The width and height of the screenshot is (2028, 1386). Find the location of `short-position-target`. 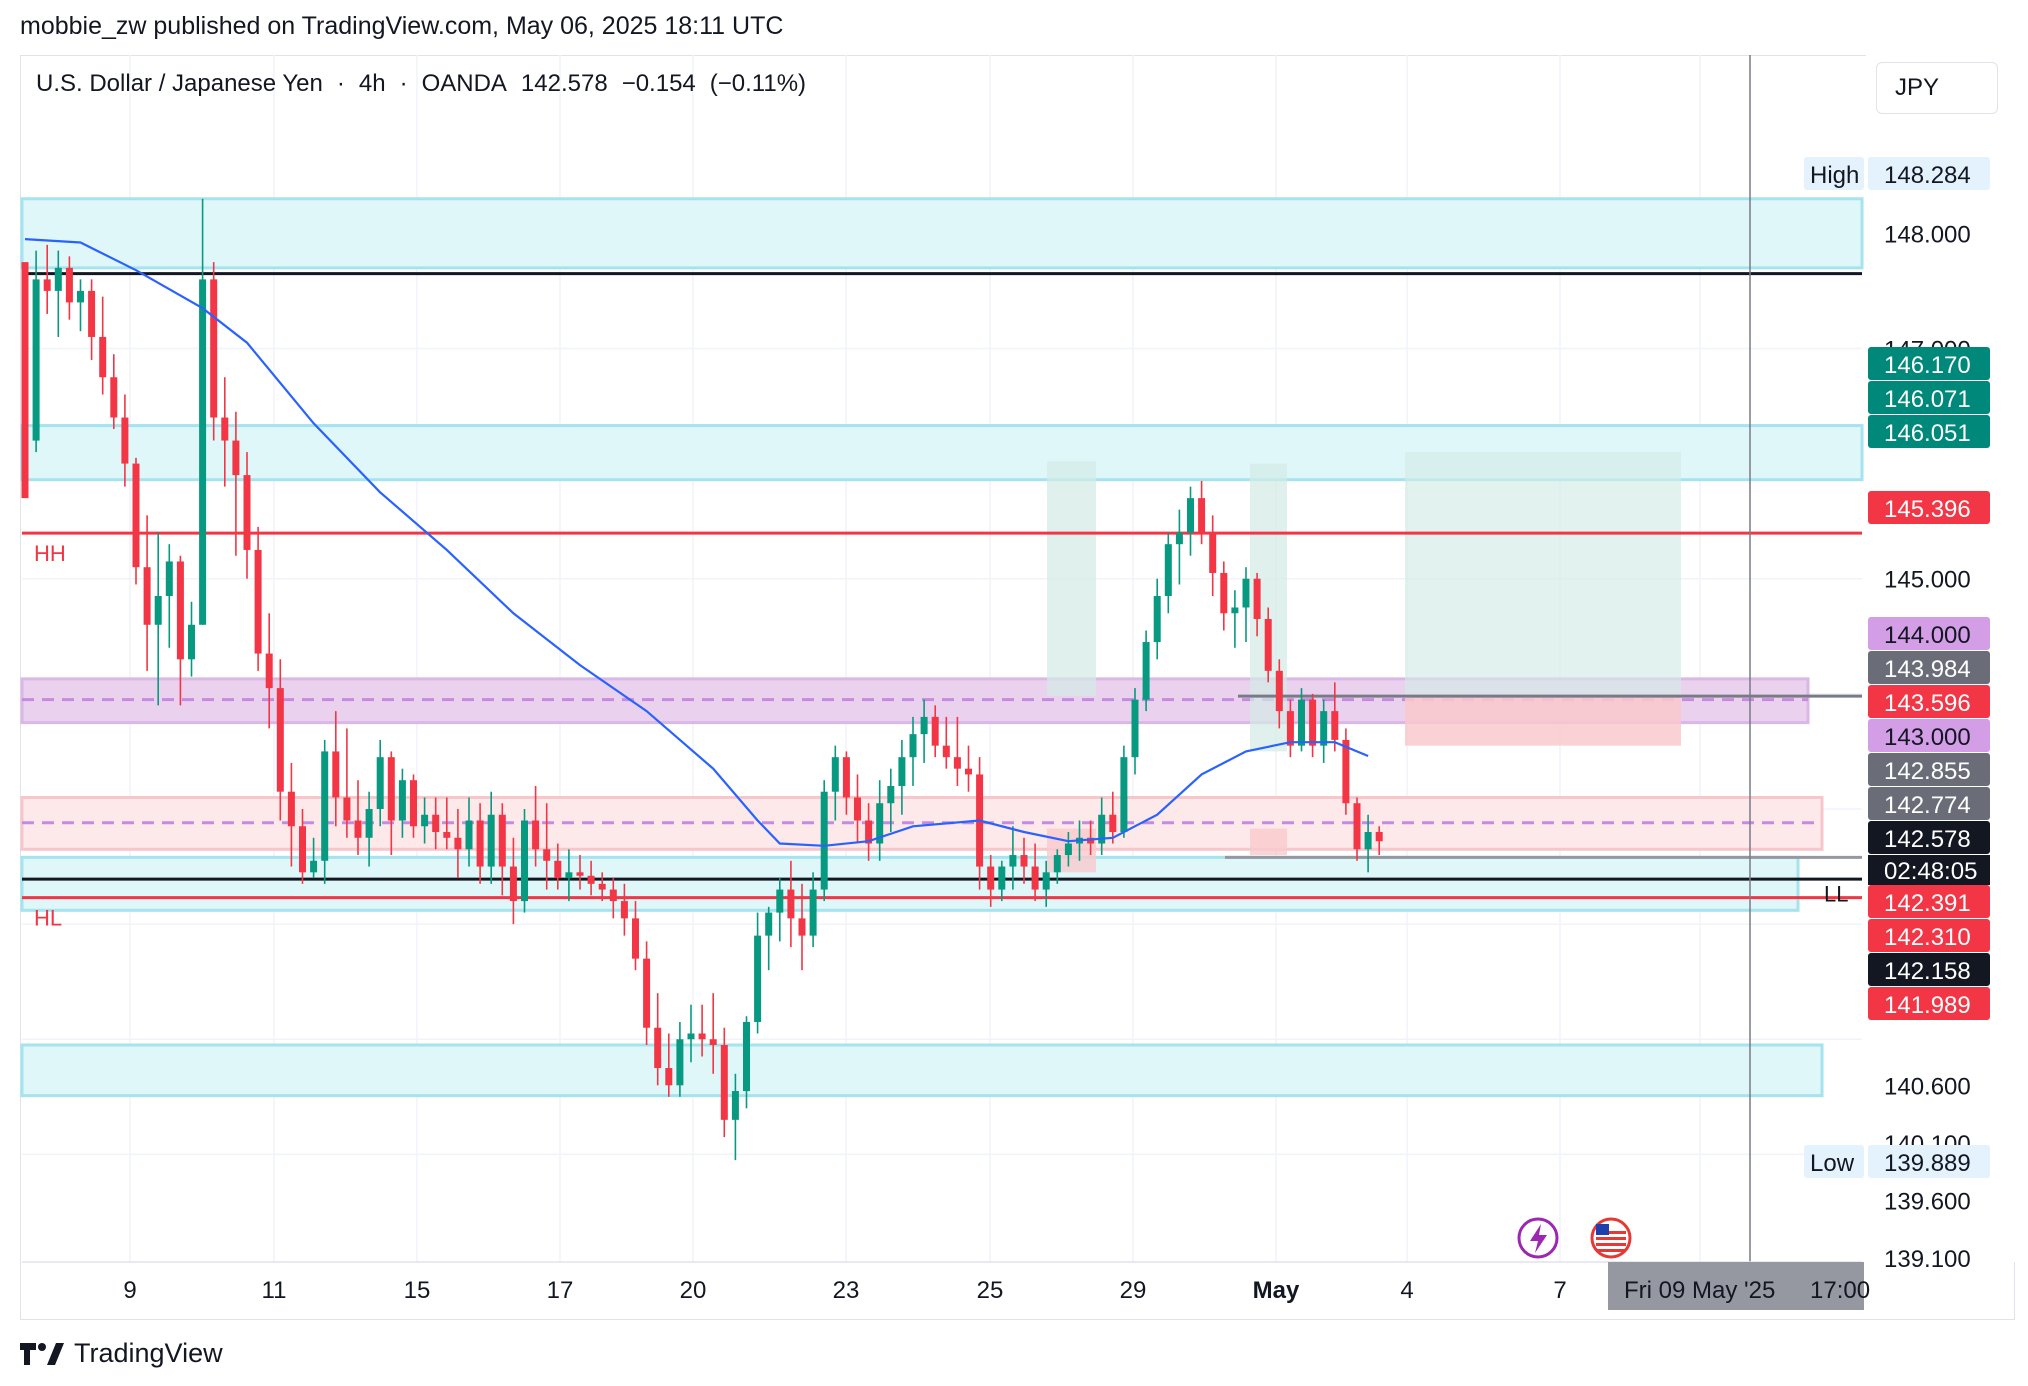

short-position-target is located at coordinates (1543, 574).